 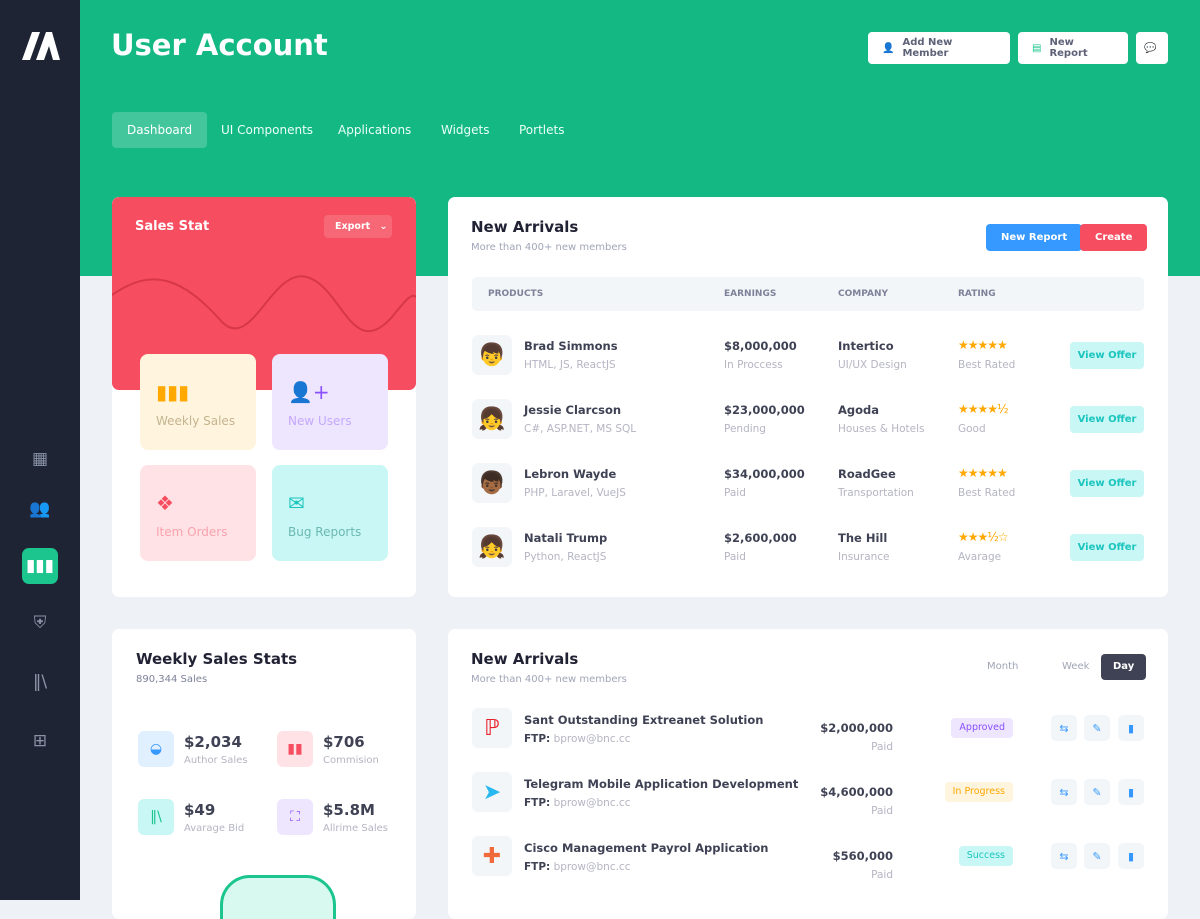 I want to click on period-tab-day: Day, so click(x=1124, y=667).